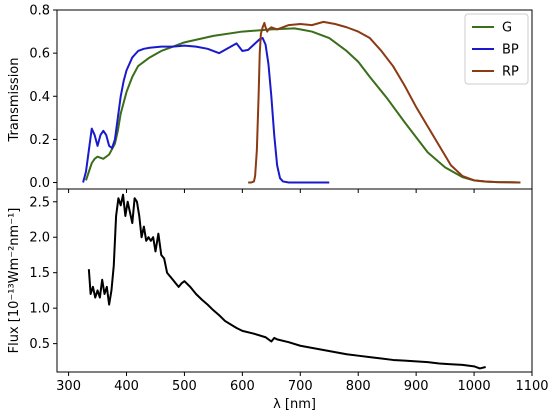 This screenshot has height=416, width=550. I want to click on y-tick-label: 0.4, so click(39, 97).